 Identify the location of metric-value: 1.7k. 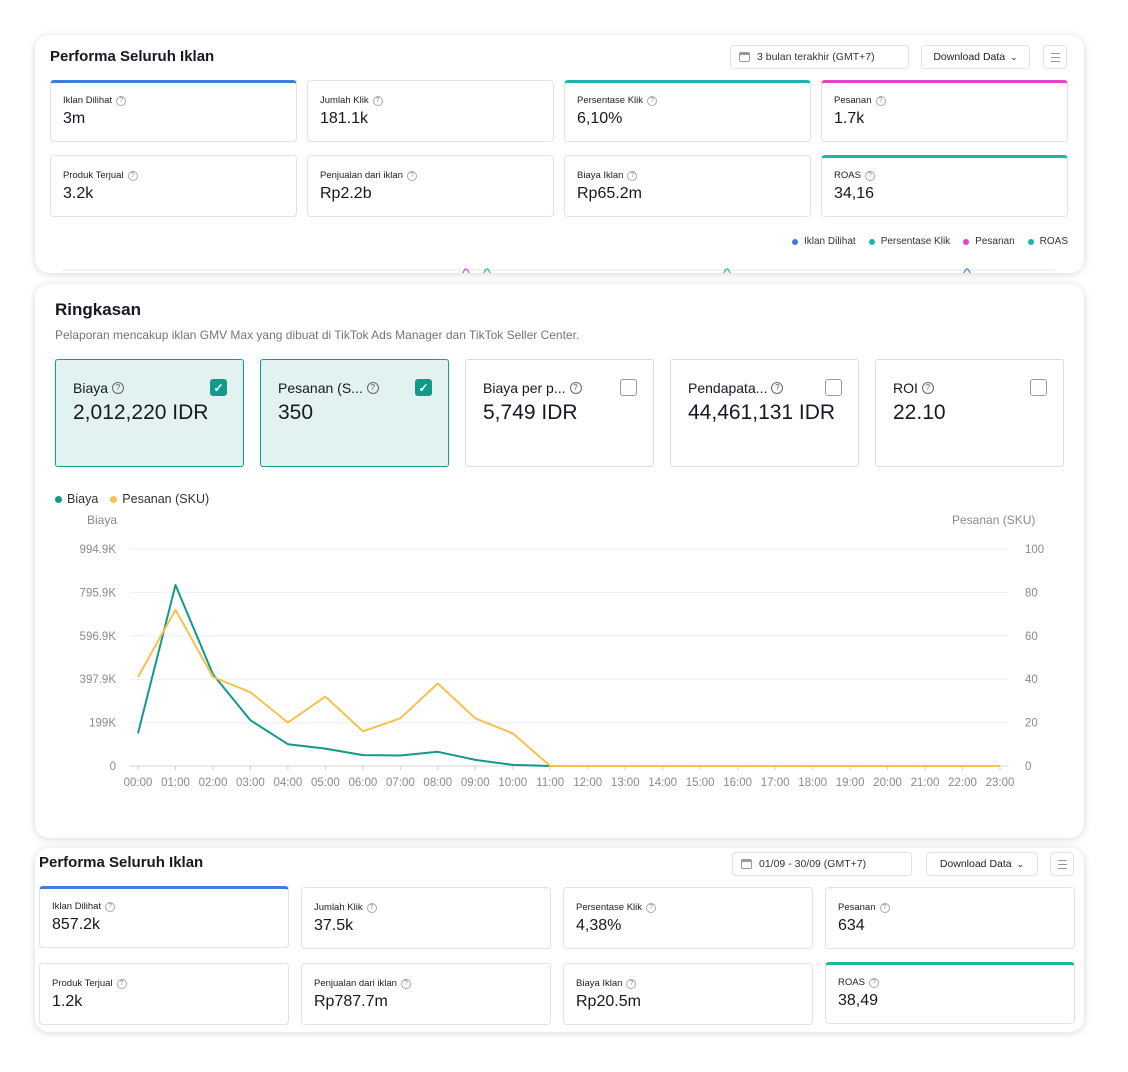
(849, 118).